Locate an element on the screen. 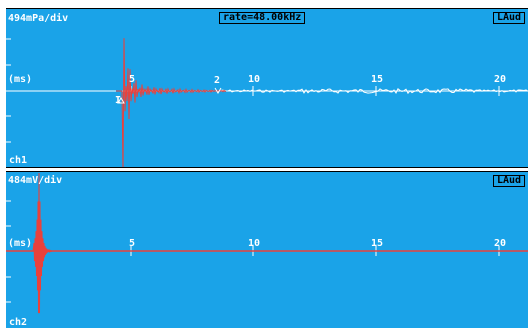 This screenshot has width=529, height=328. ch2-pulse-blob is located at coordinates (39, 251).